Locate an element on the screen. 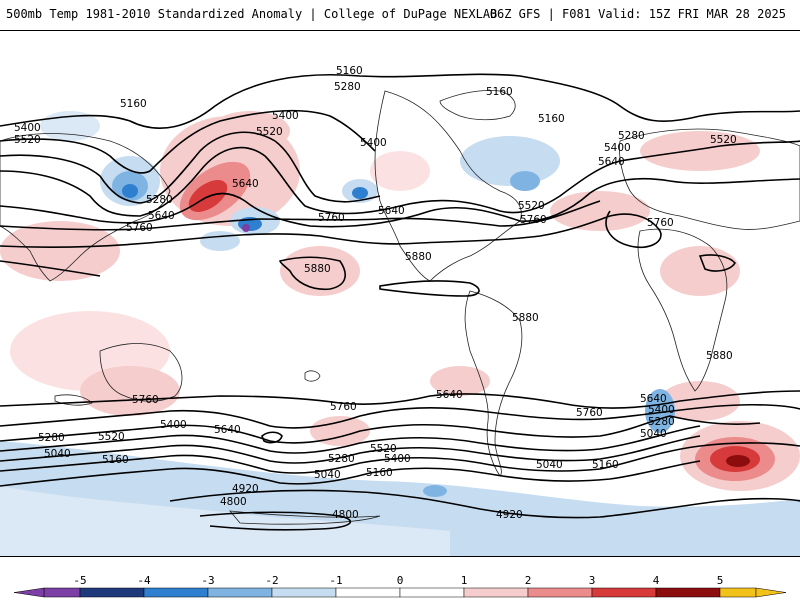  legend-high-arrow is located at coordinates (771, 592).